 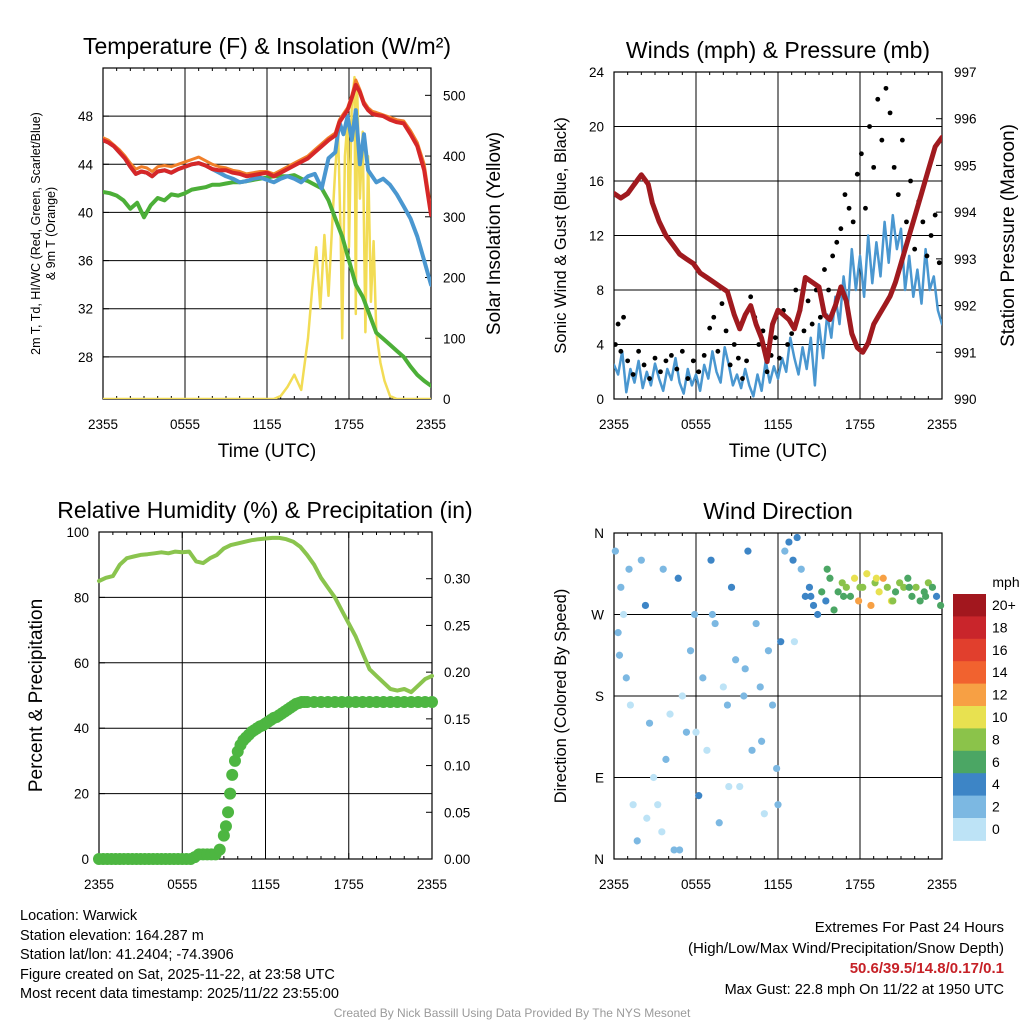 What do you see at coordinates (86, 164) in the screenshot?
I see `y-tick-label: 44` at bounding box center [86, 164].